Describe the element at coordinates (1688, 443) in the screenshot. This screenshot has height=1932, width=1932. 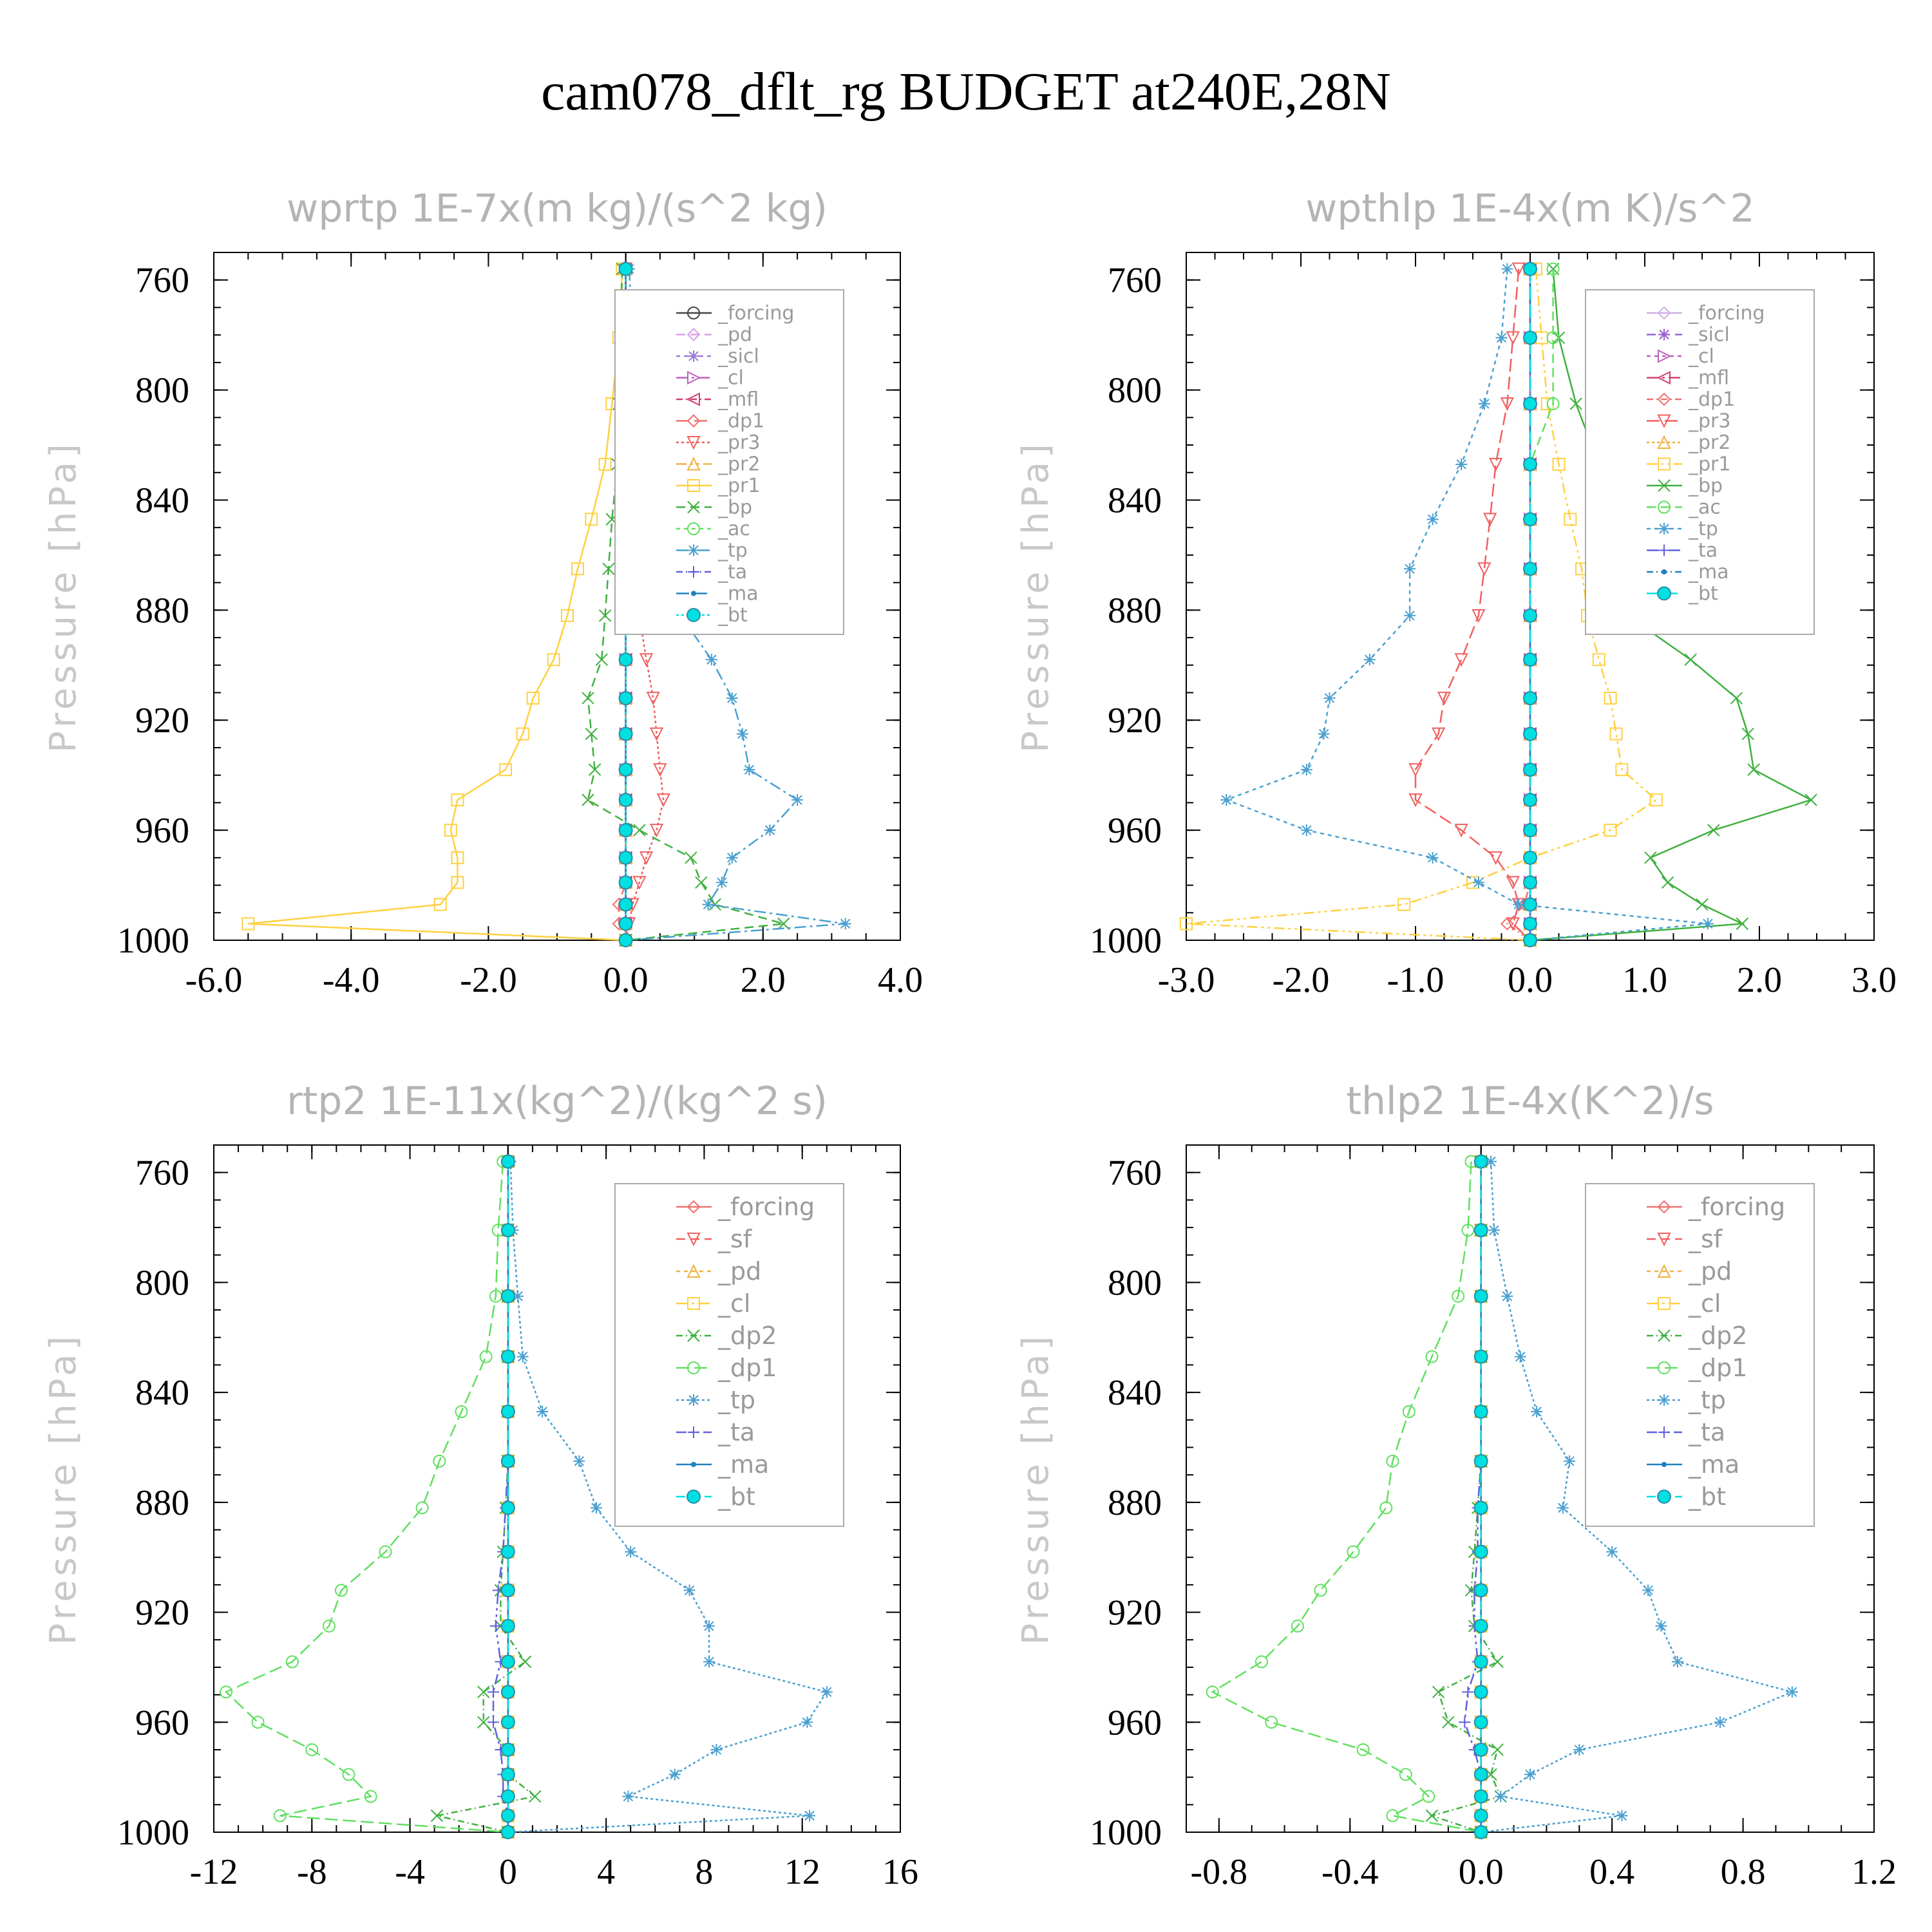
I see `legend-entry: _pr2` at that location.